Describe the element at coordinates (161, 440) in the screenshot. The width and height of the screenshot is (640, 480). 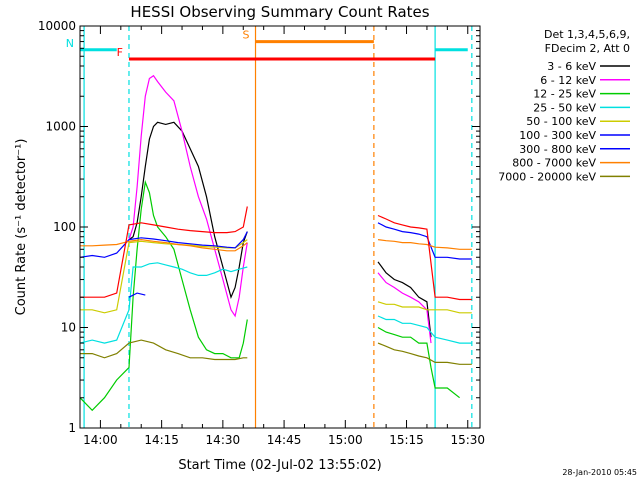
I see `x-tick-label: 14:15` at that location.